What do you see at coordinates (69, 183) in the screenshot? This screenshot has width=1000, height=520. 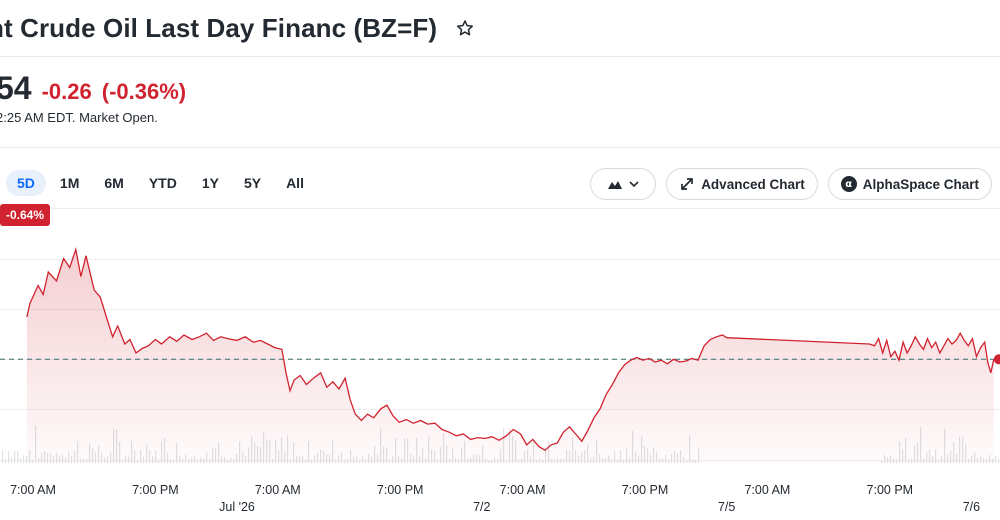 I see `range-tab-1m: 1M` at bounding box center [69, 183].